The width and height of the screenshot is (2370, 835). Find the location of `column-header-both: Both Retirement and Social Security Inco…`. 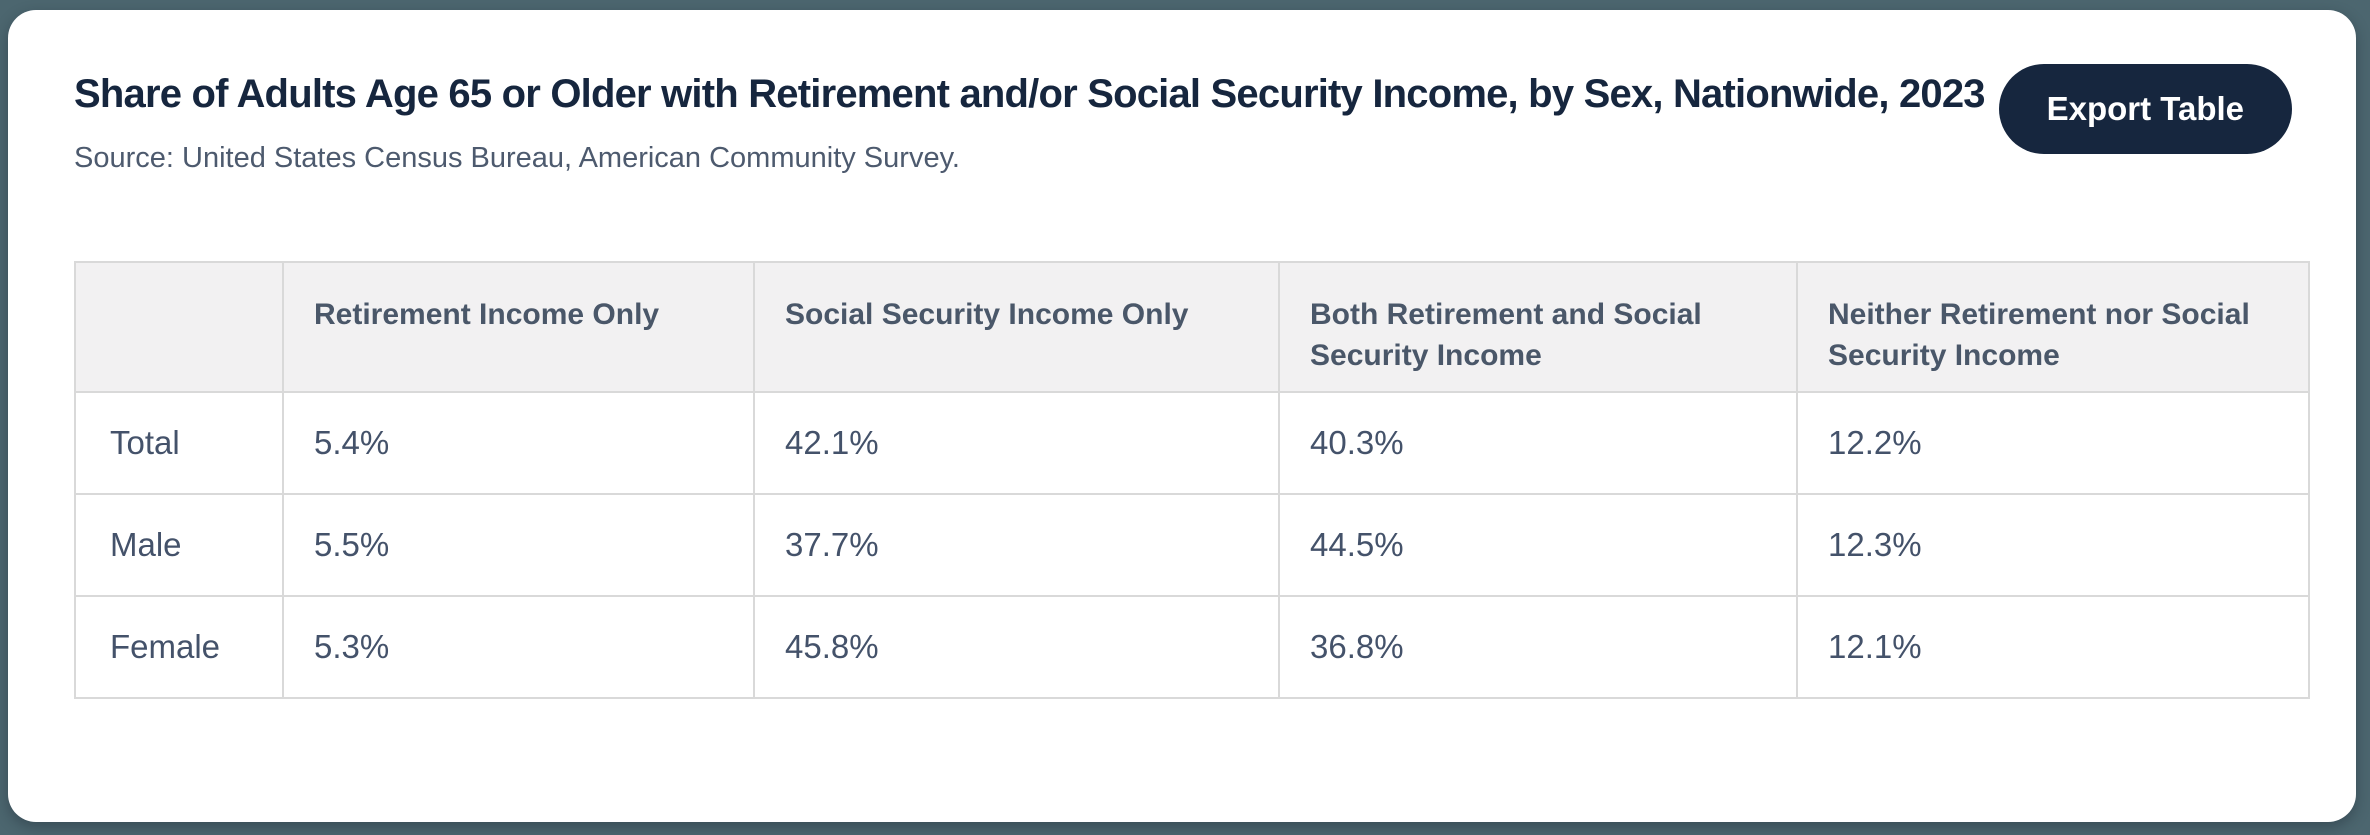

column-header-both: Both Retirement and Social Security Inco… is located at coordinates (1538, 327).